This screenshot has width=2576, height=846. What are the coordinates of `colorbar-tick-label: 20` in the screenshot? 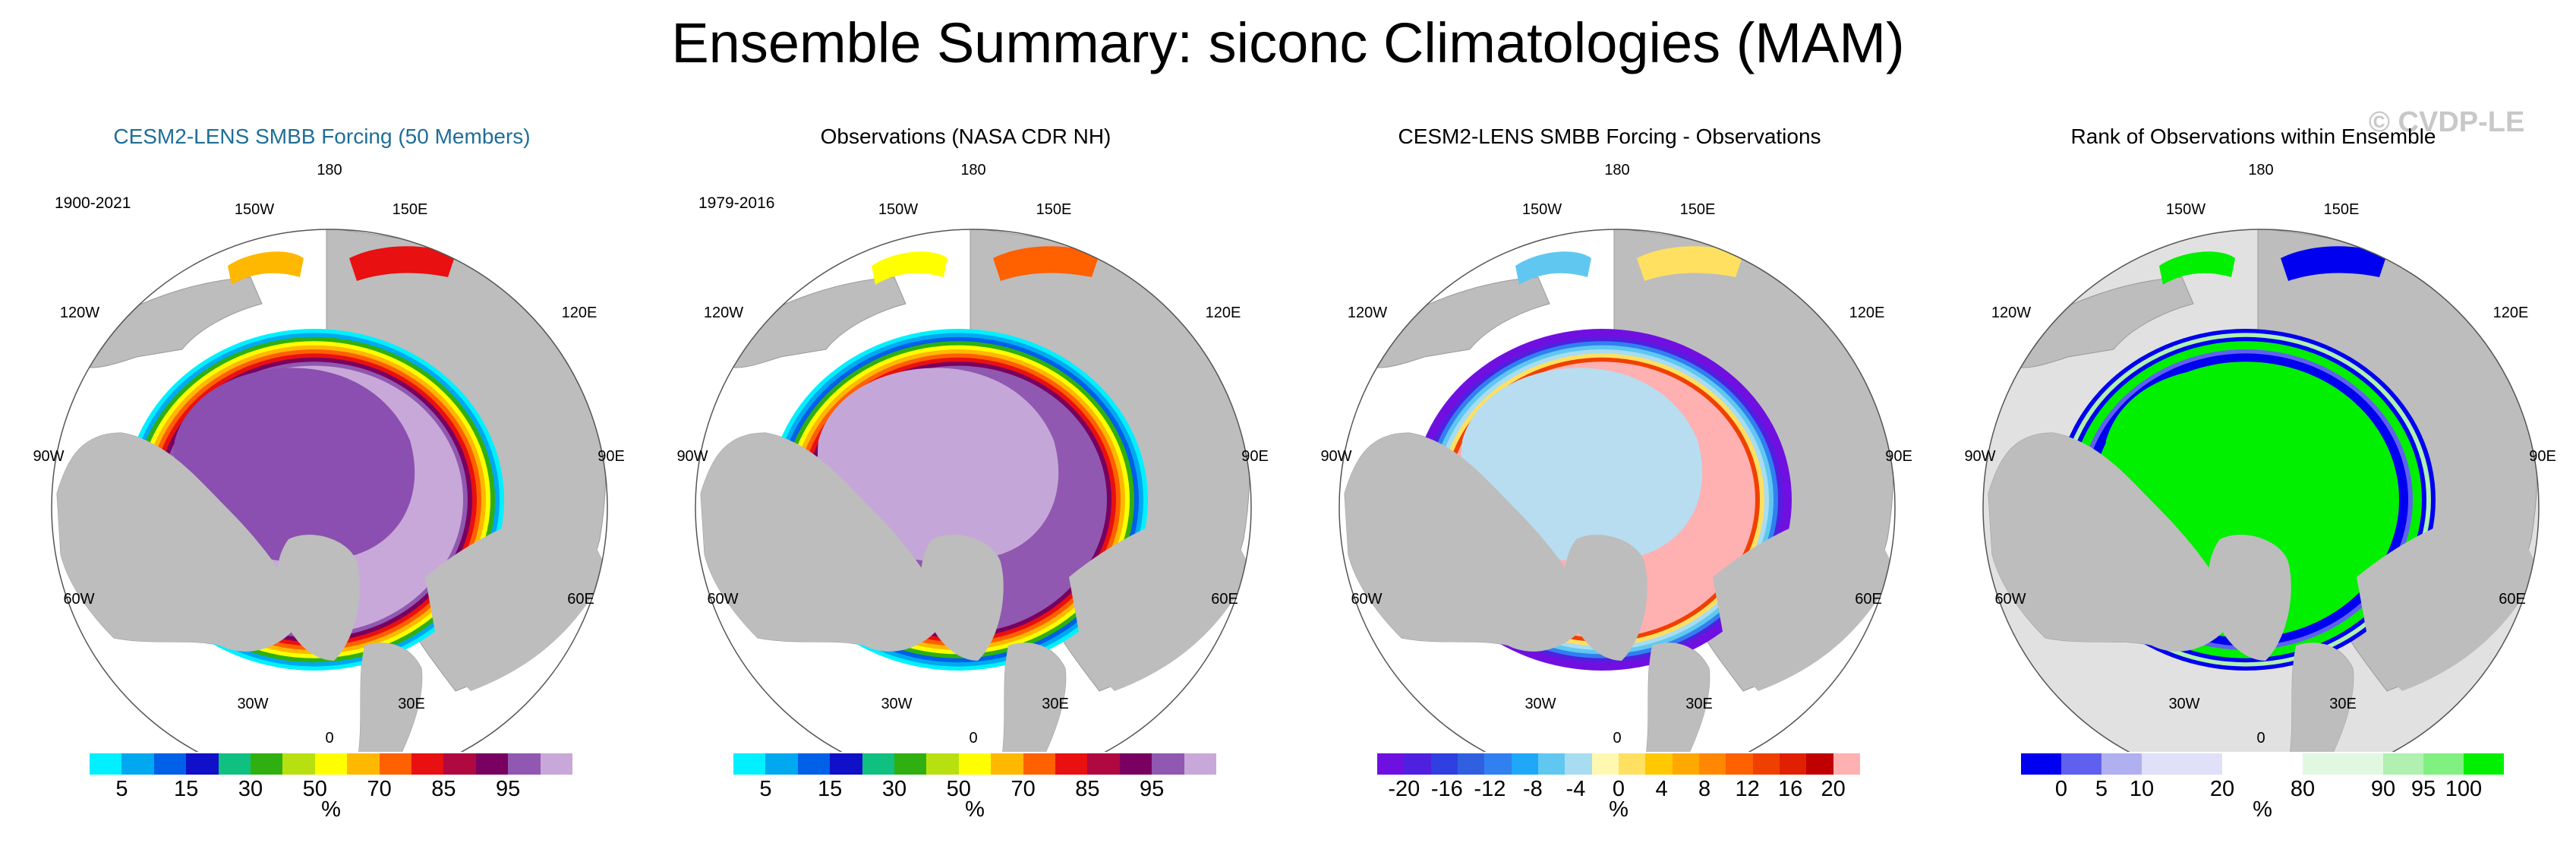 It's located at (2222, 789).